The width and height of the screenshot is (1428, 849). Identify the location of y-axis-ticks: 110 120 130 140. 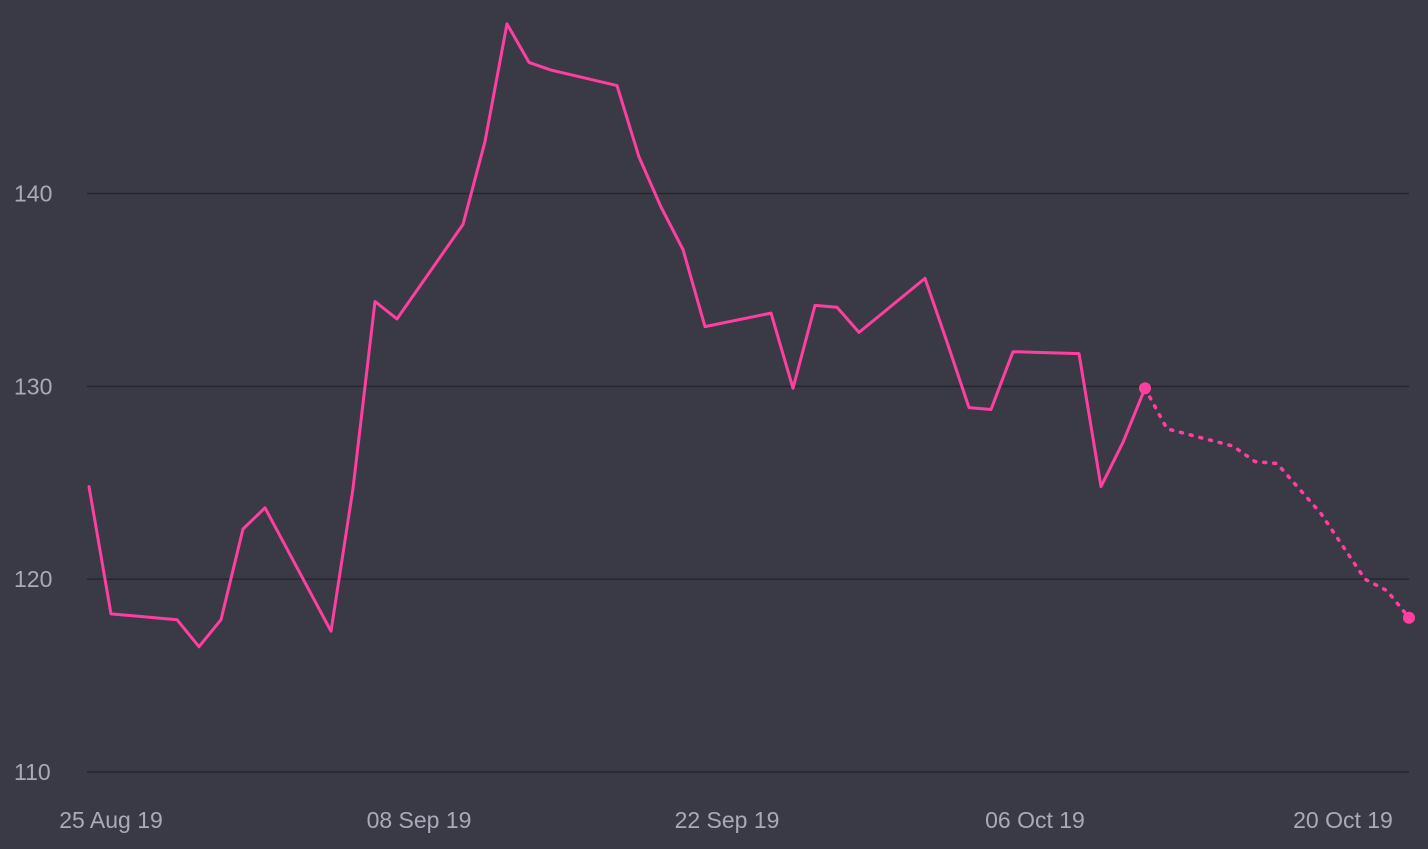
(33, 483).